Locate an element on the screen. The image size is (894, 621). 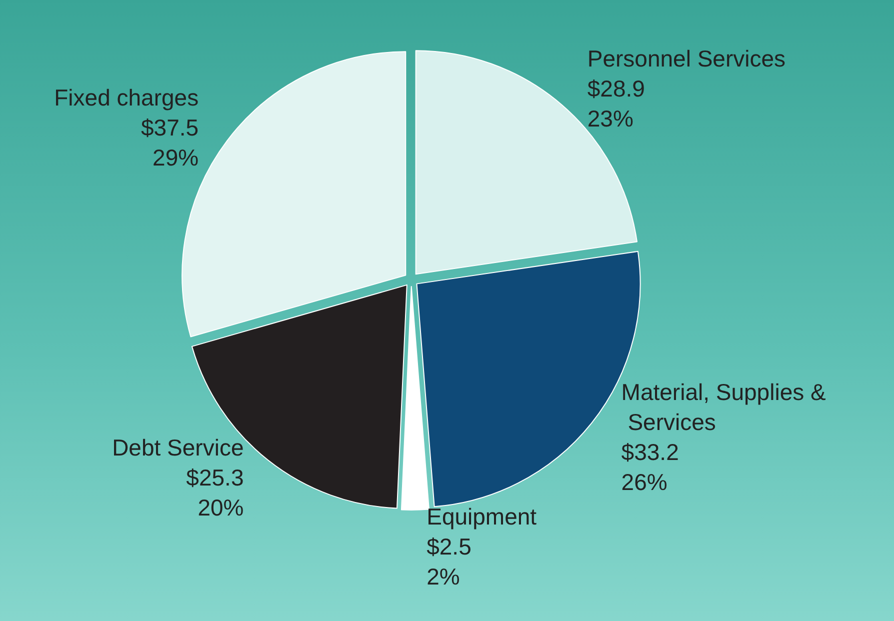
slice-label: Equipment is located at coordinates (482, 517).